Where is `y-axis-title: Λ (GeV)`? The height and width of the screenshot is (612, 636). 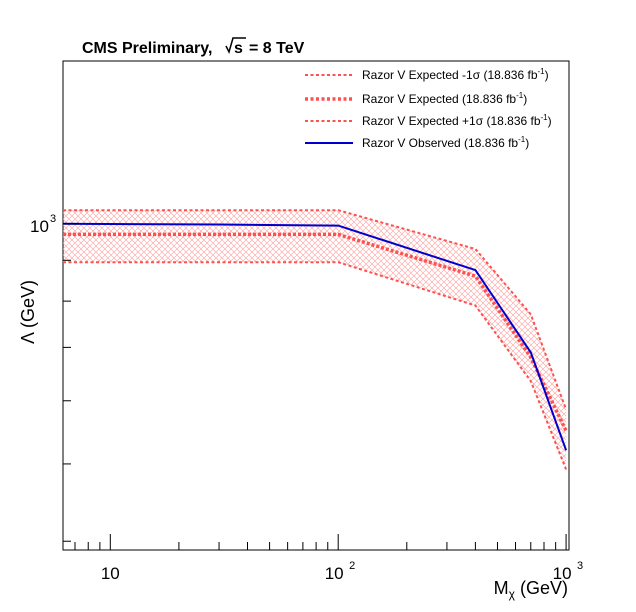
y-axis-title: Λ (GeV) is located at coordinates (28, 312).